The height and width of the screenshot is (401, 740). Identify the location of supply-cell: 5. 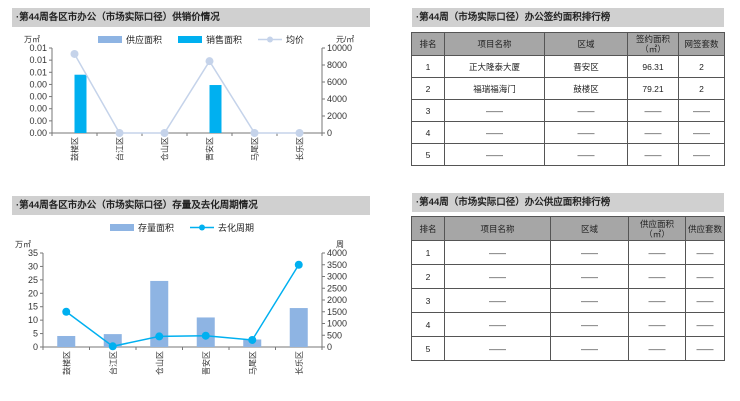
(428, 348).